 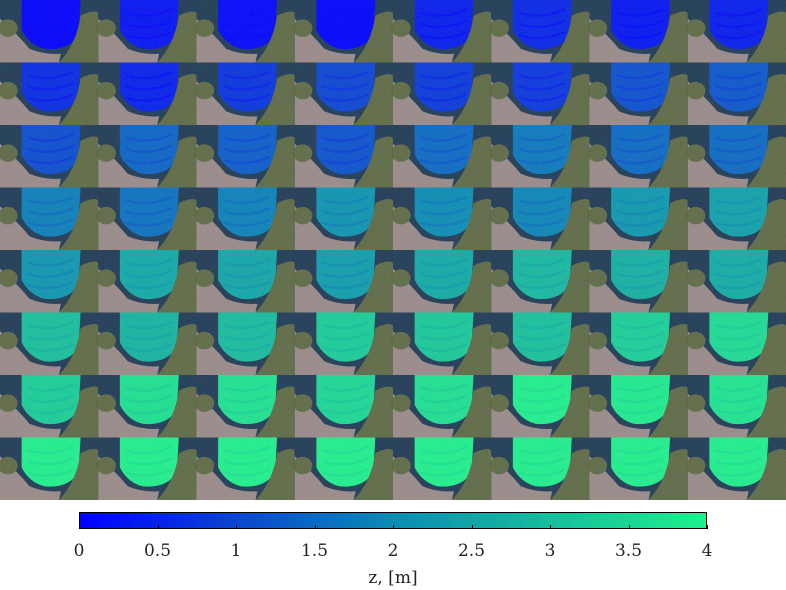 What do you see at coordinates (157, 551) in the screenshot?
I see `colorbar-tick-label: 0.5` at bounding box center [157, 551].